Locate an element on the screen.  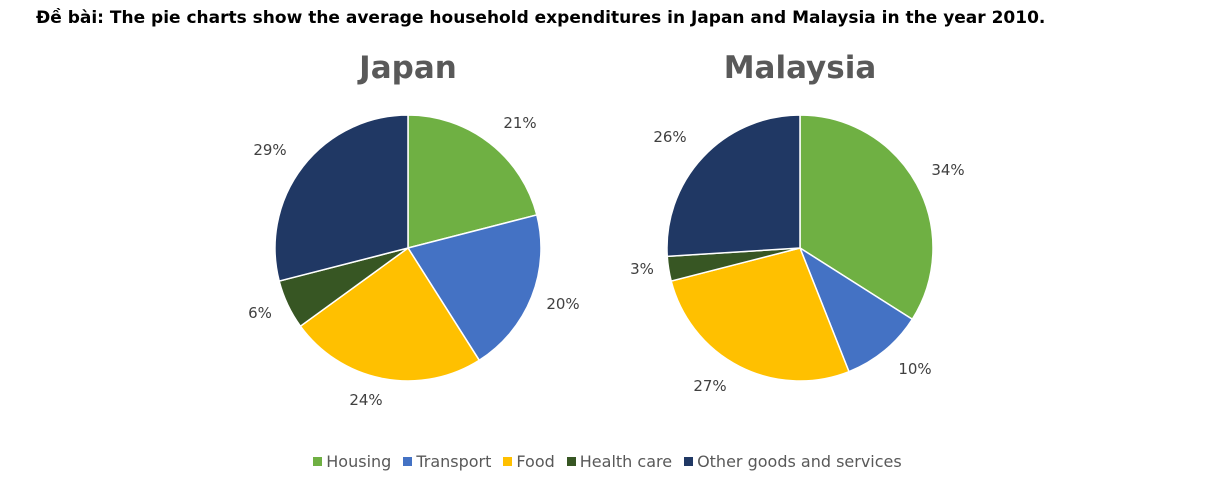
slice-malaysia-housing is located at coordinates (866, 217).